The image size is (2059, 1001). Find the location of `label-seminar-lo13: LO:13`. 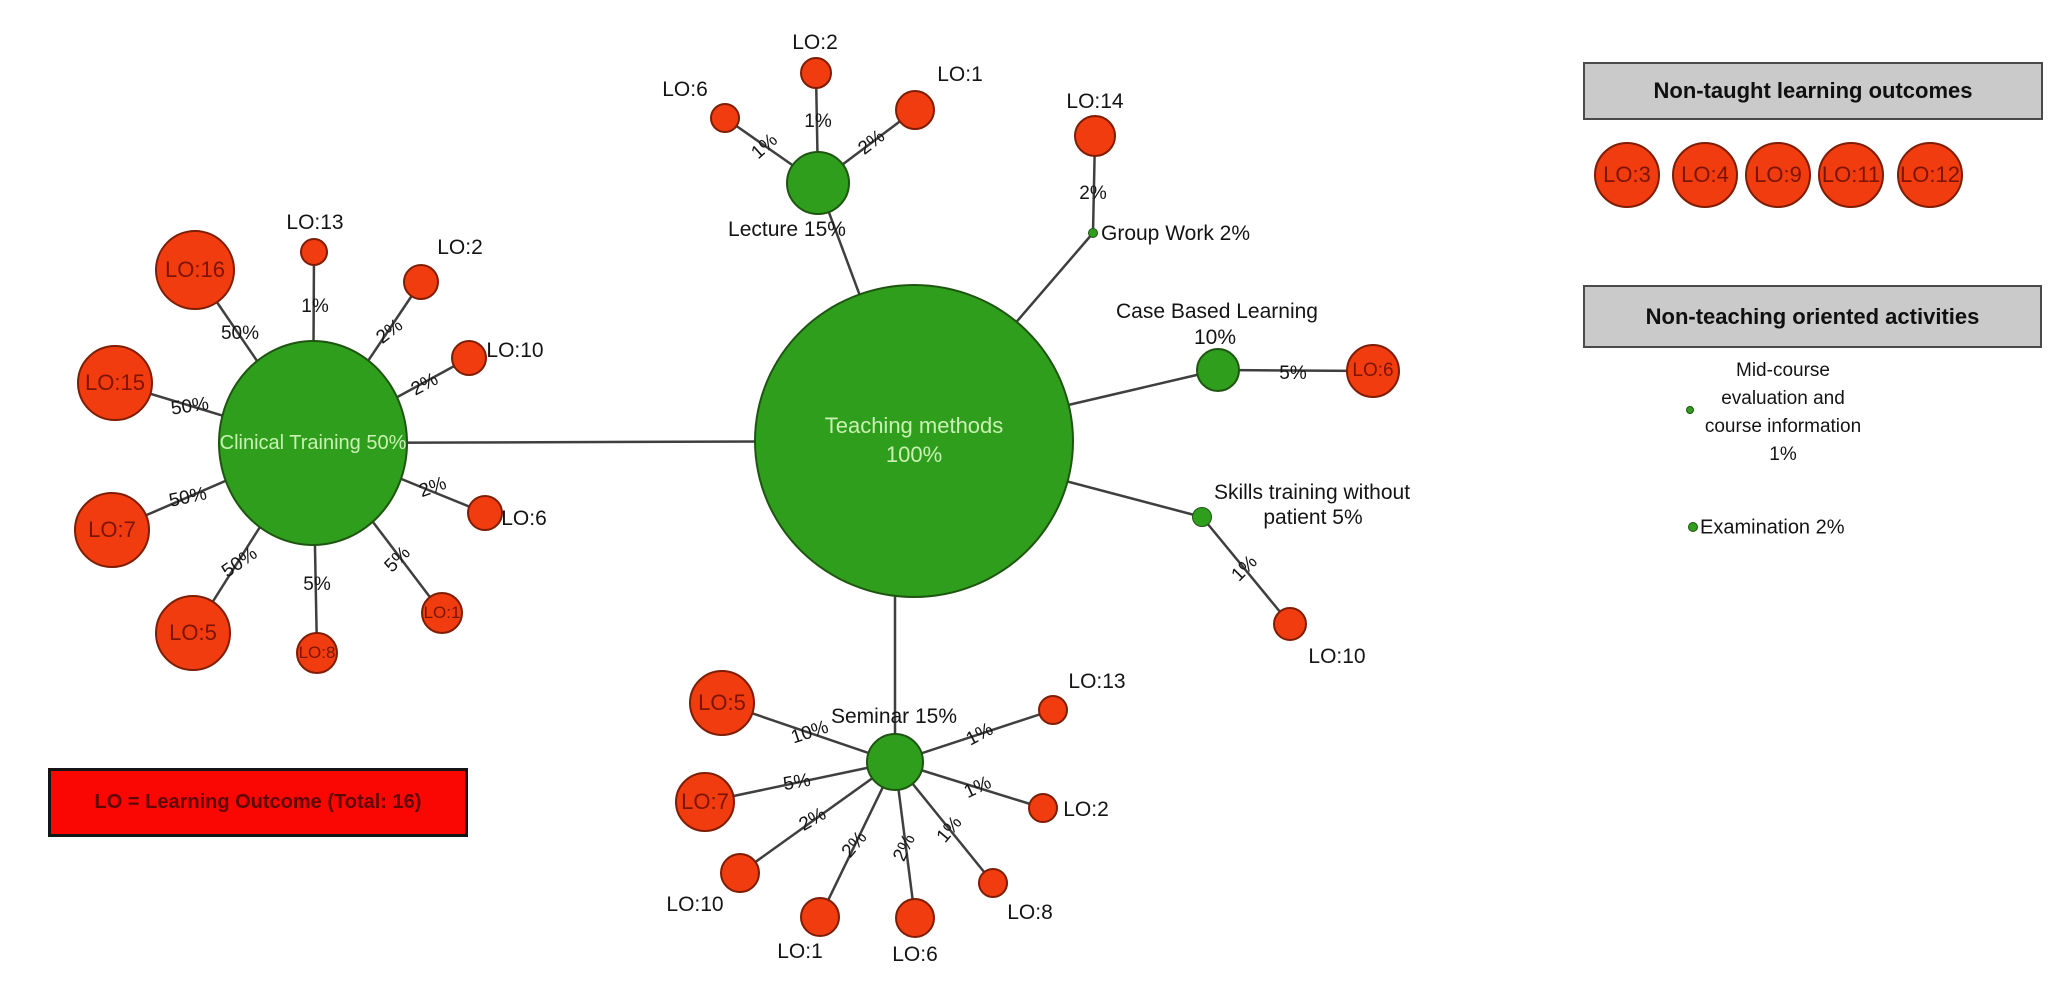

label-seminar-lo13: LO:13 is located at coordinates (1097, 681).